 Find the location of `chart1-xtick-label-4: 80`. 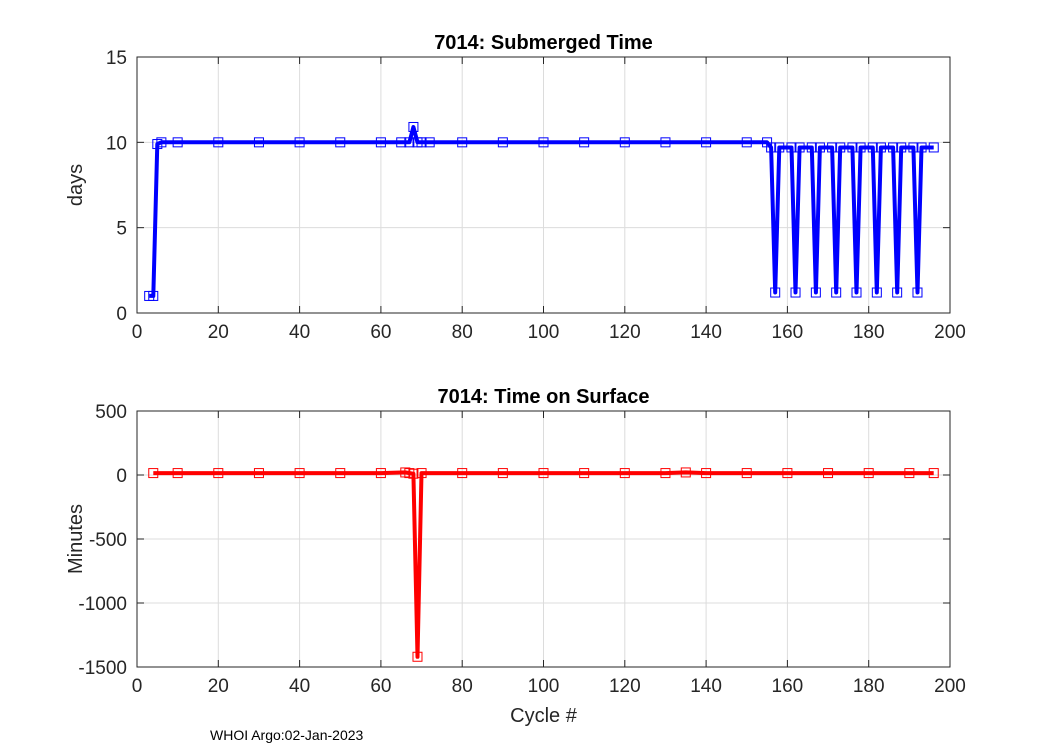

chart1-xtick-label-4: 80 is located at coordinates (462, 686).